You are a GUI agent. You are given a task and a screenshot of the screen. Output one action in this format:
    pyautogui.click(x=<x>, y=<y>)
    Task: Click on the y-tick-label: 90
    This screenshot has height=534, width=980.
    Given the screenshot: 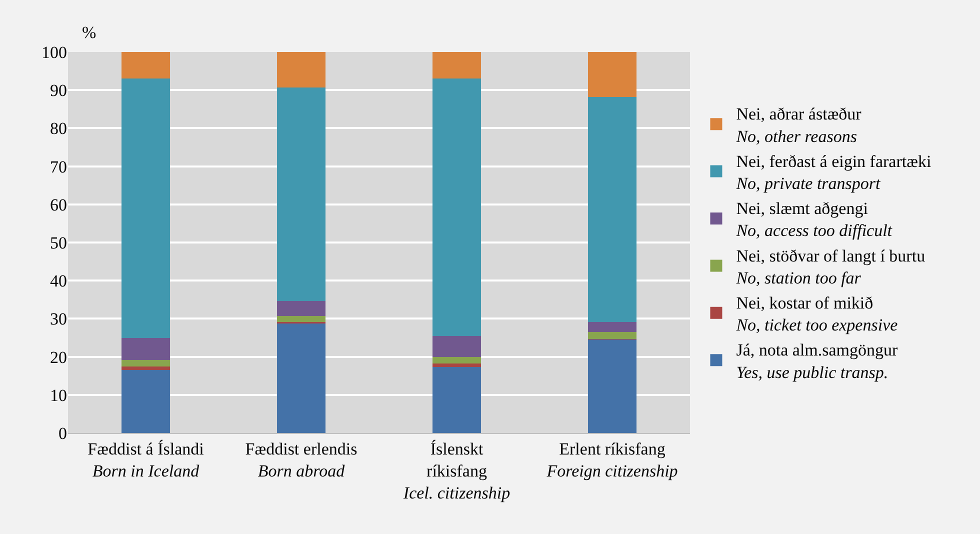 What is the action you would take?
    pyautogui.click(x=58, y=90)
    